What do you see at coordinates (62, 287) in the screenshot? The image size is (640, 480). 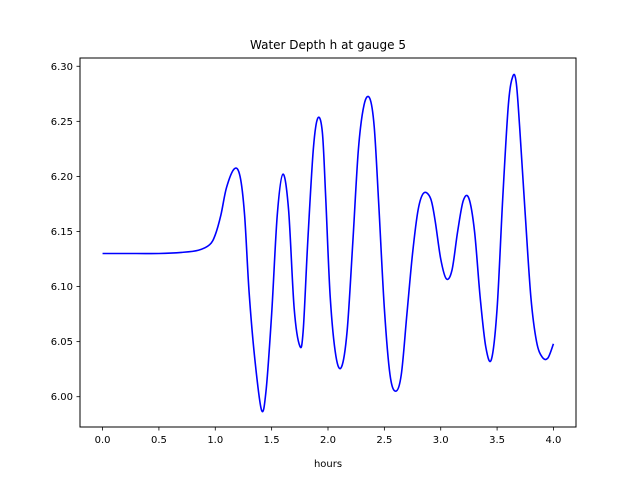 I see `y-tick-label: 6.10` at bounding box center [62, 287].